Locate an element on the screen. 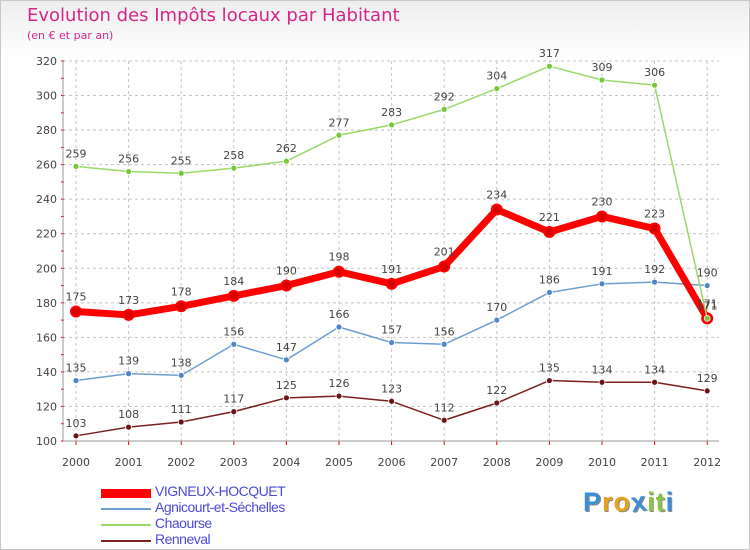 Image resolution: width=750 pixels, height=550 pixels. data-label-vigneux-hocquet-2008: 234 is located at coordinates (496, 195).